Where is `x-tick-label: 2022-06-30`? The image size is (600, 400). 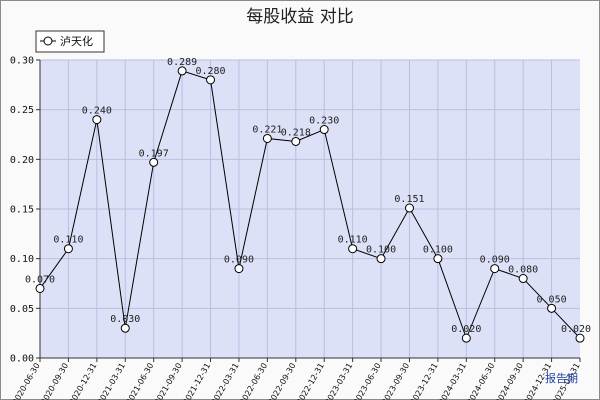 x-tick-label: 2022-06-30 is located at coordinates (253, 381).